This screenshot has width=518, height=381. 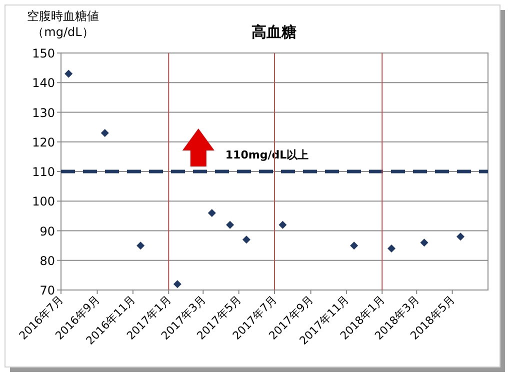 What do you see at coordinates (43, 172) in the screenshot?
I see `y-tick-label: 110` at bounding box center [43, 172].